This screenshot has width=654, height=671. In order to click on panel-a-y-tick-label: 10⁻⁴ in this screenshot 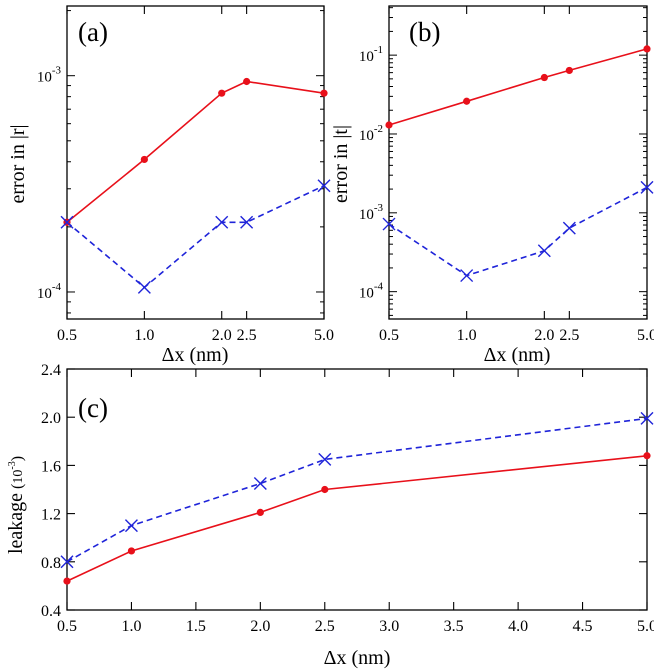, I will do `click(49, 291)`.